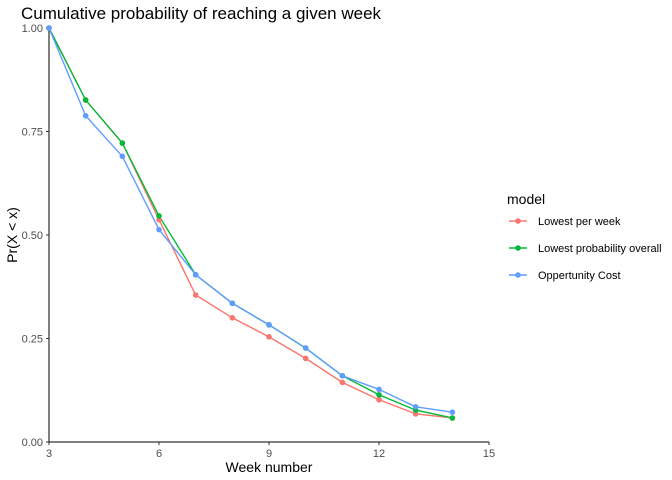  I want to click on y-tick-label: 0.25, so click(32, 340).